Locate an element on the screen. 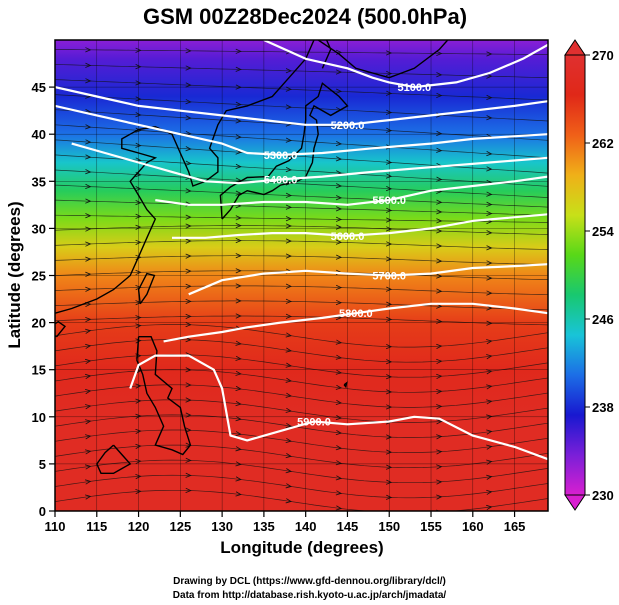 The height and width of the screenshot is (605, 619). x-tick-label: 125 is located at coordinates (180, 526).